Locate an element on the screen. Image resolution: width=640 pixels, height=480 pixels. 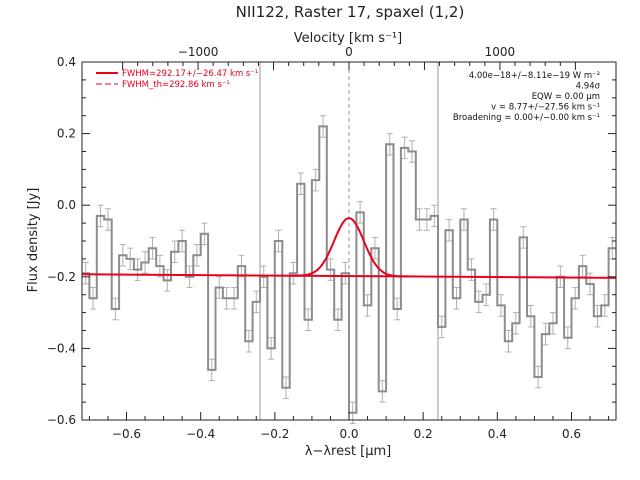
top-tick-label-1: 0 is located at coordinates (349, 52).